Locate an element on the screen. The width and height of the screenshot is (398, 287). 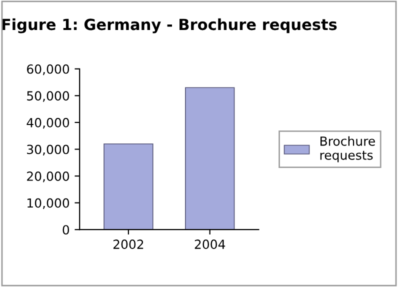
y-tick-label: 10,000 is located at coordinates (49, 204).